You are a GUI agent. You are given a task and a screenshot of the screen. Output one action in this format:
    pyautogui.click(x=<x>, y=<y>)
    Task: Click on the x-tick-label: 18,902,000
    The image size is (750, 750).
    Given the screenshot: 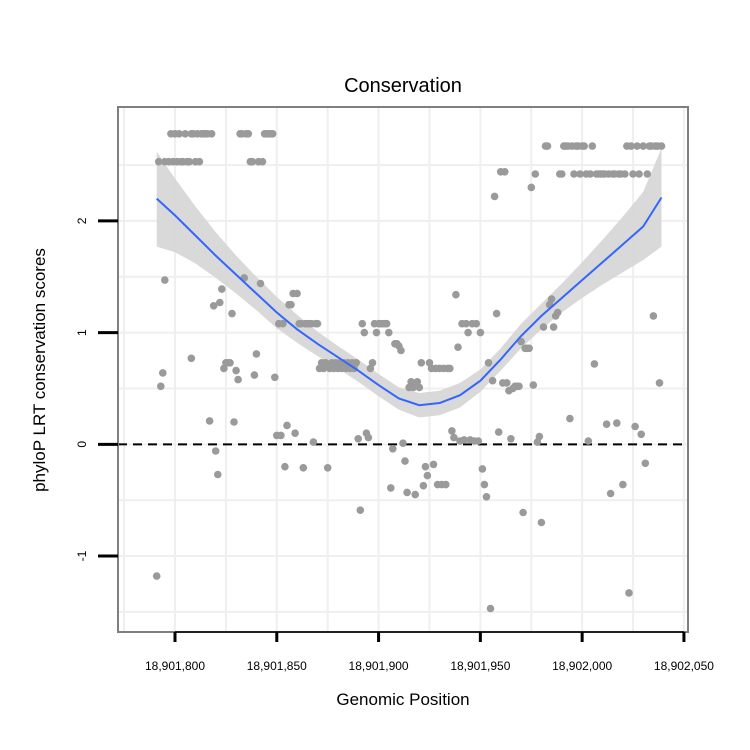 What is the action you would take?
    pyautogui.click(x=582, y=666)
    